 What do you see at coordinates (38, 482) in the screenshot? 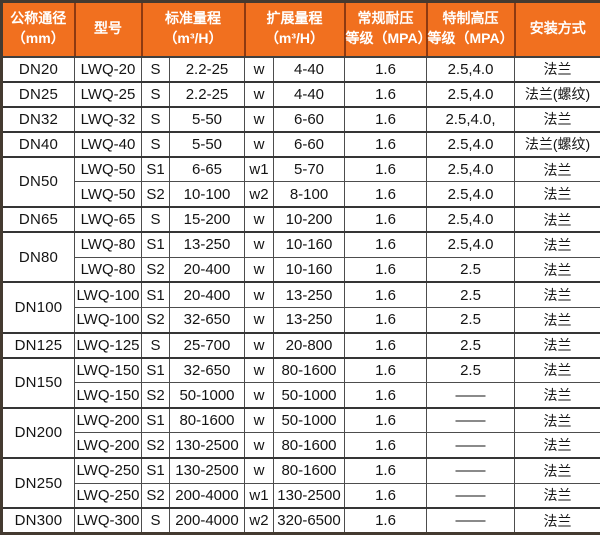
I see `cell-diameter: DN250` at bounding box center [38, 482].